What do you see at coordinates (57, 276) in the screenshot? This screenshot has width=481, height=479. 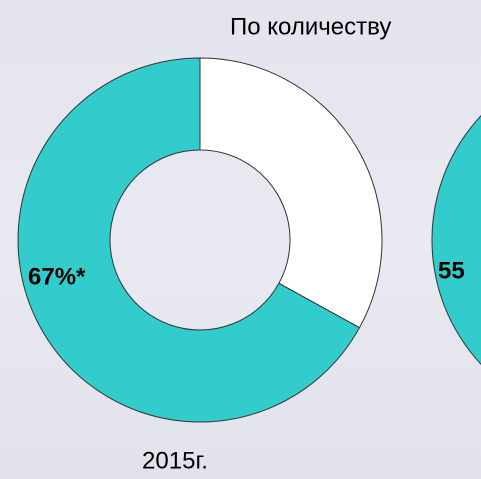 I see `value-label: 67%*` at bounding box center [57, 276].